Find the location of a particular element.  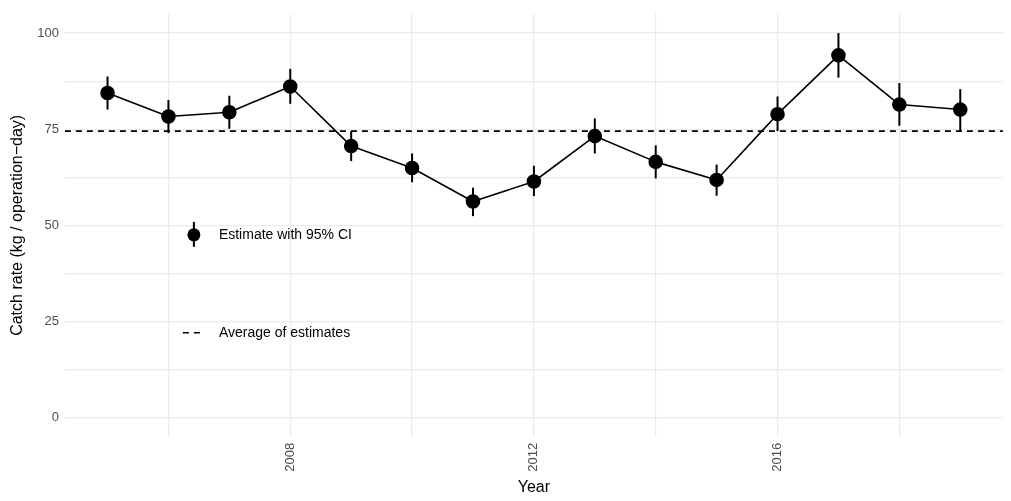

legend-label: Average of estimates is located at coordinates (284, 331).